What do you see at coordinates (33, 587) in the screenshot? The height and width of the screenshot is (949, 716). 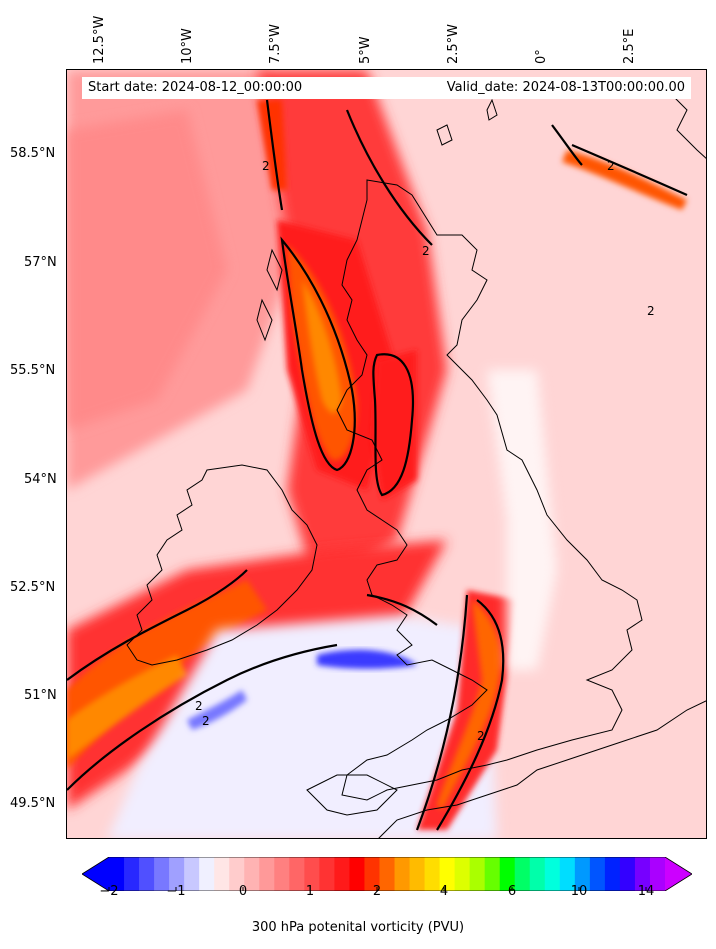 I see `latitude-label: 52.5°N` at bounding box center [33, 587].